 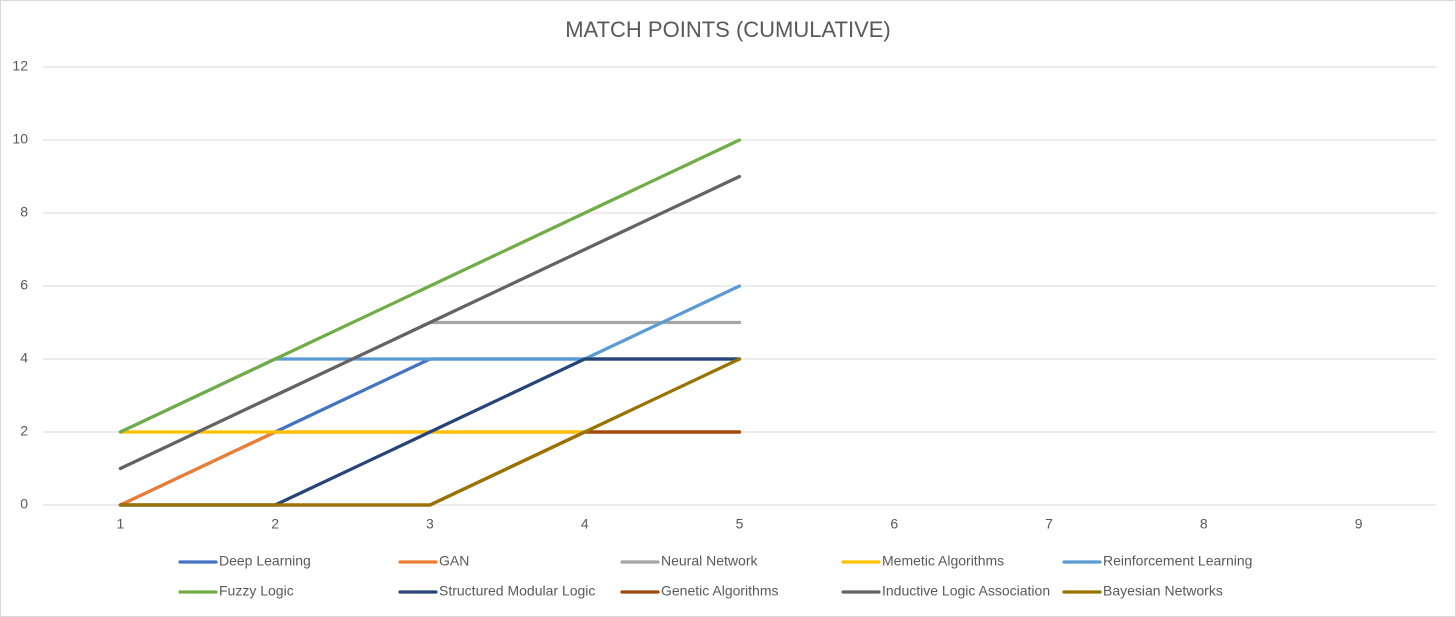 What do you see at coordinates (24, 358) in the screenshot?
I see `y-tick-label: 4` at bounding box center [24, 358].